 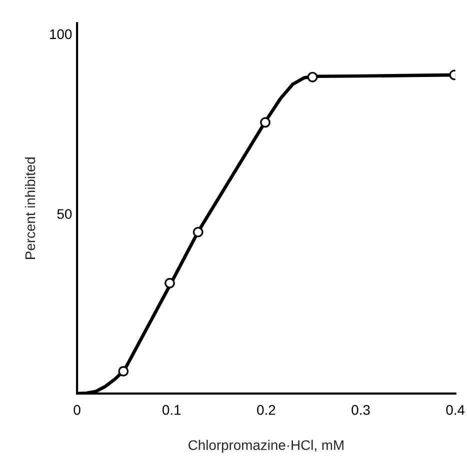 What do you see at coordinates (171, 410) in the screenshot?
I see `x-tick-label: 0.1` at bounding box center [171, 410].